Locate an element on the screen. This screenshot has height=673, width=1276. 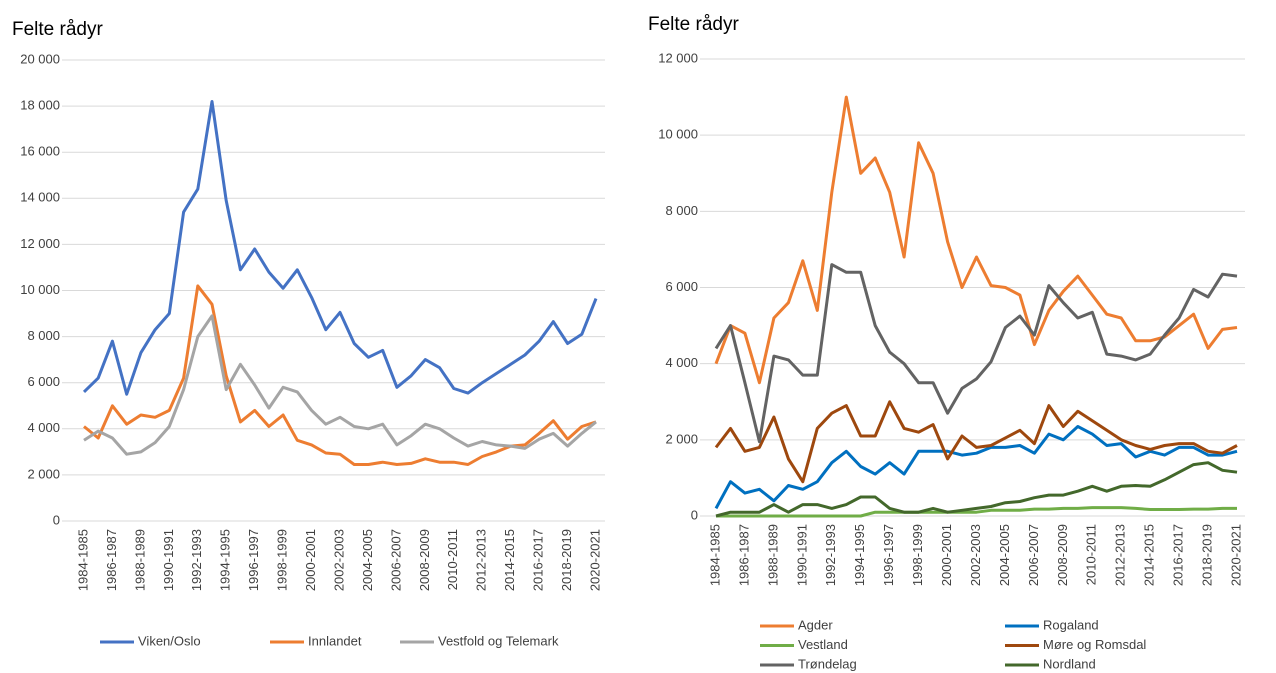
y-tick-label: 20 000 is located at coordinates (40, 58).